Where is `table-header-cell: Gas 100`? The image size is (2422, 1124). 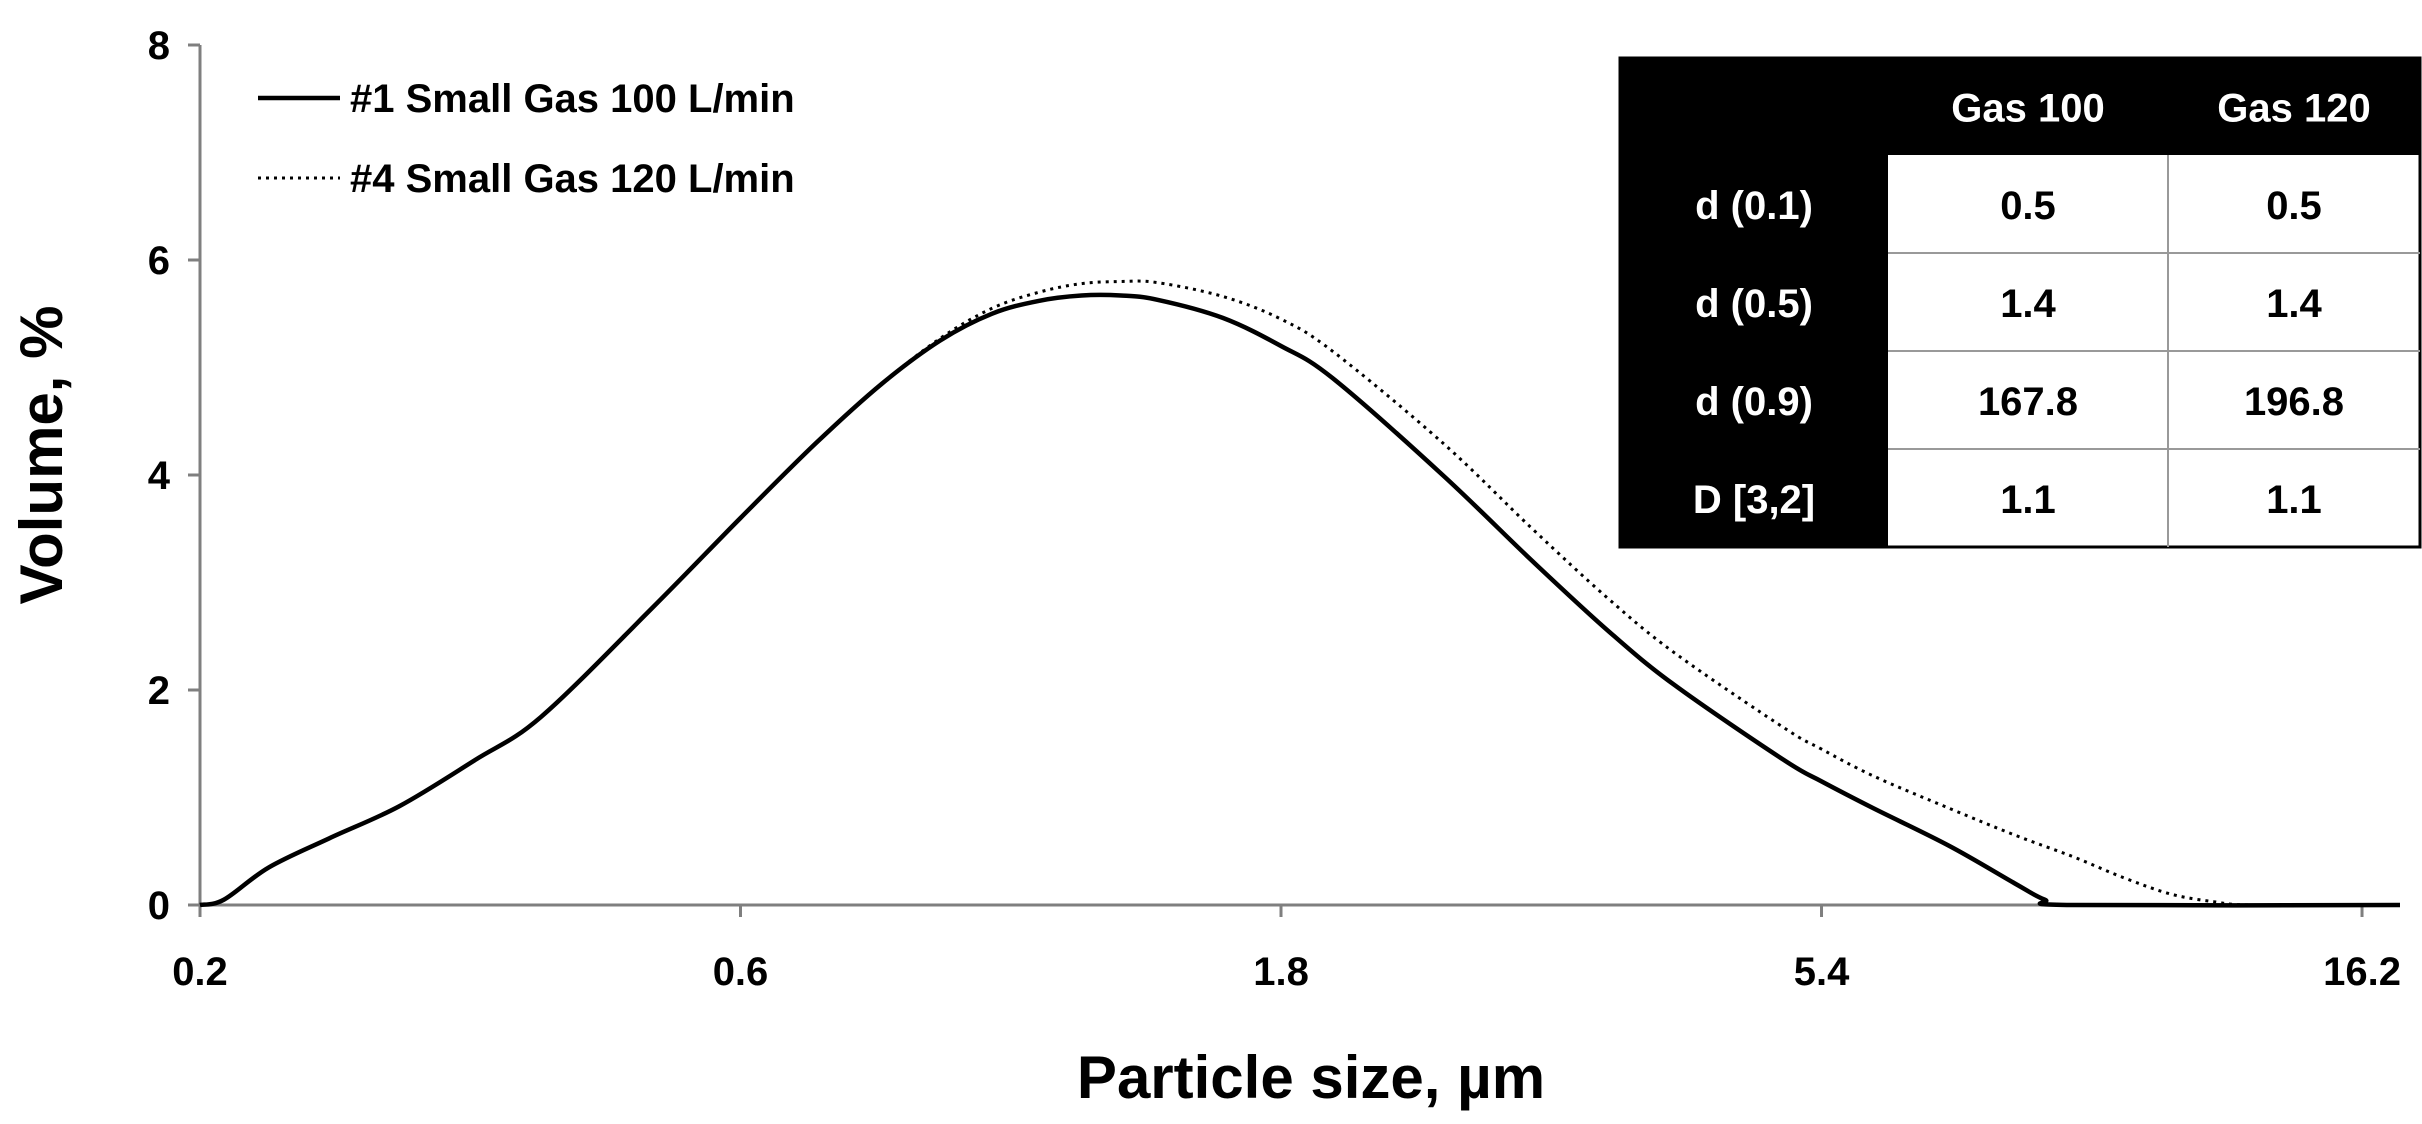
table-header-cell: Gas 100 is located at coordinates (2027, 109).